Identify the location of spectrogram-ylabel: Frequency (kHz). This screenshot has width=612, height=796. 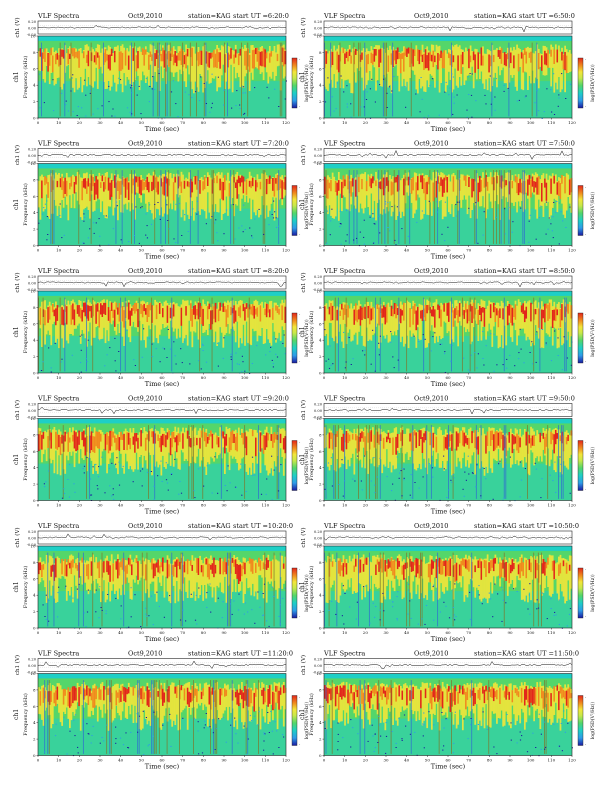
(25, 714).